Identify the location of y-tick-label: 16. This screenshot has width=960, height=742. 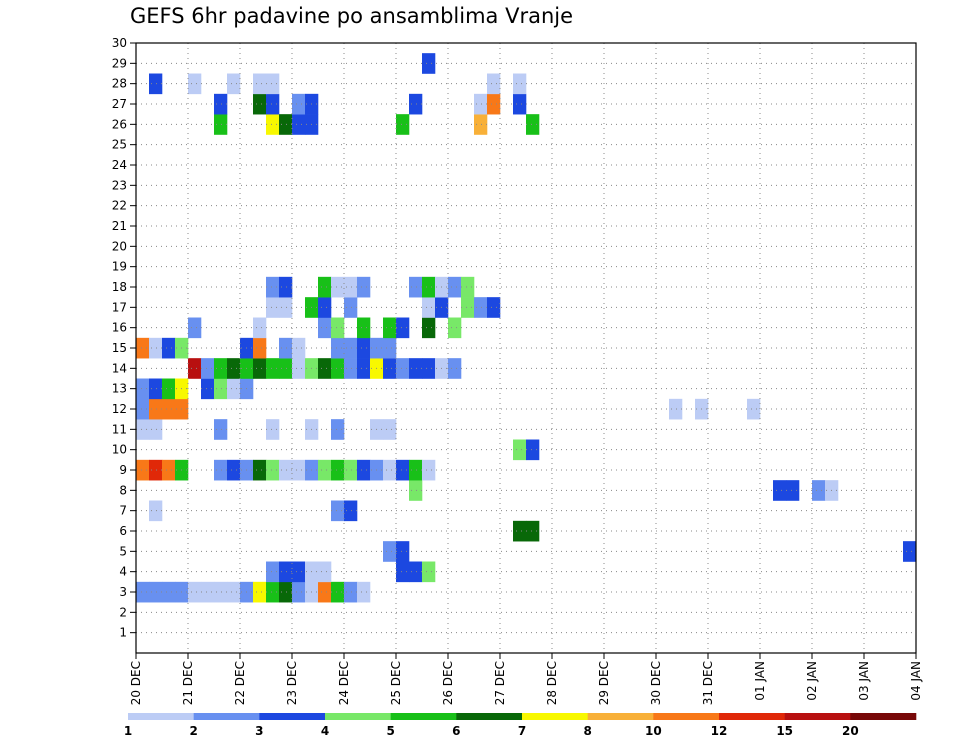
(119, 328).